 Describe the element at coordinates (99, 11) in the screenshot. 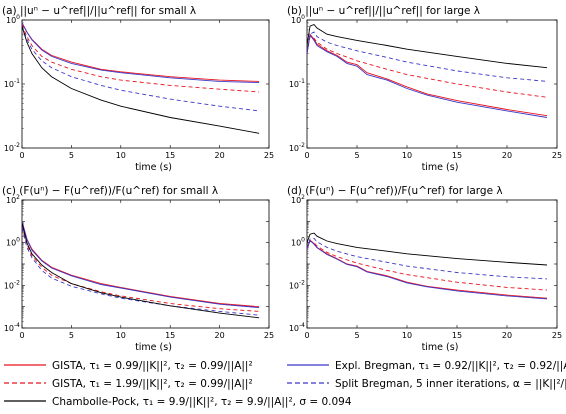

I see `chart-title: (a) ||uⁿ − u^ref||/||u^ref|| for small λ` at that location.